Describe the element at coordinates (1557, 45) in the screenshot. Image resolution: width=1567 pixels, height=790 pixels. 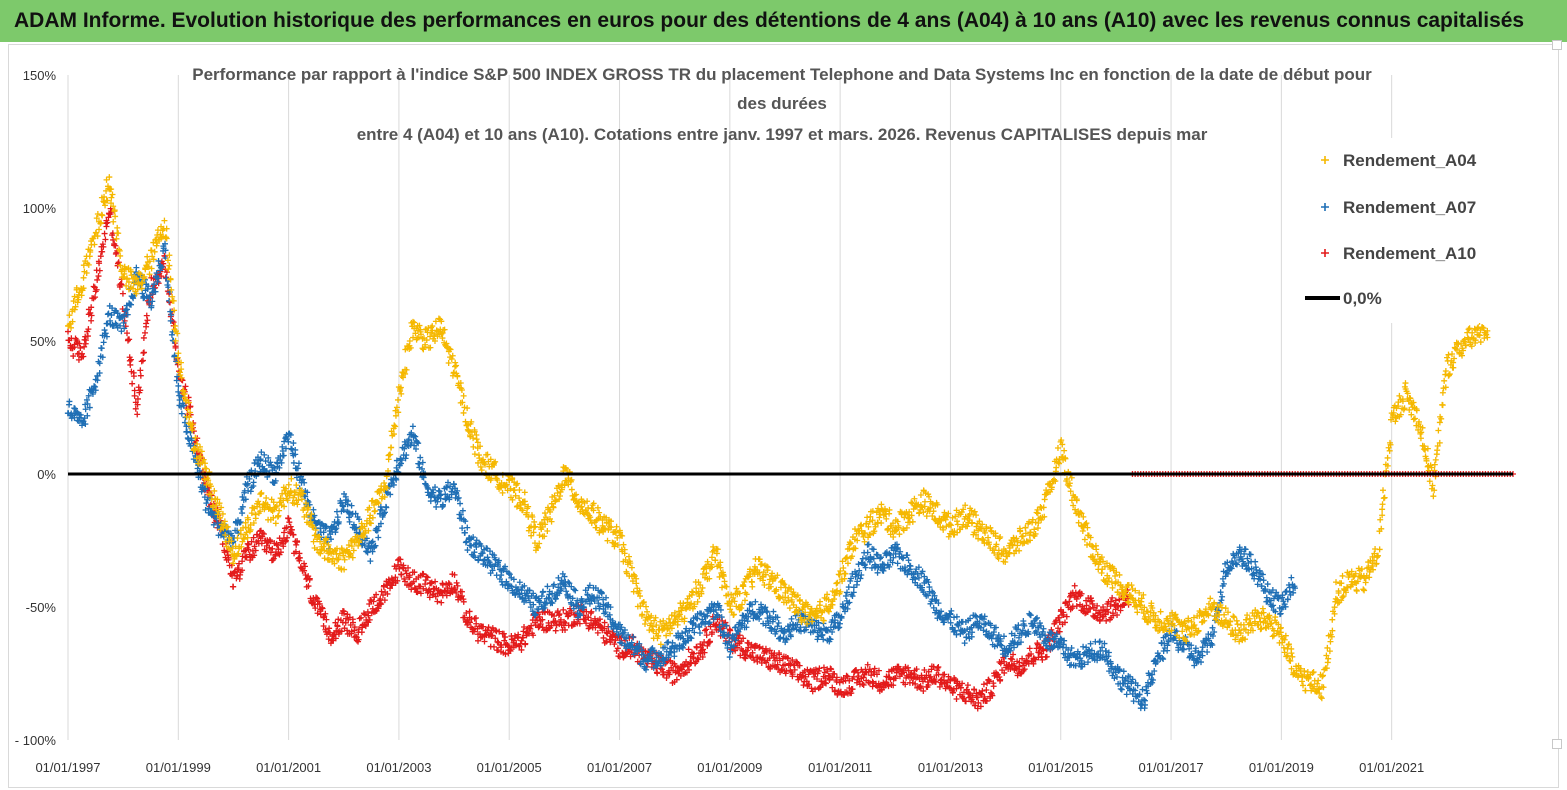
I see `resize-handle-top-right` at that location.